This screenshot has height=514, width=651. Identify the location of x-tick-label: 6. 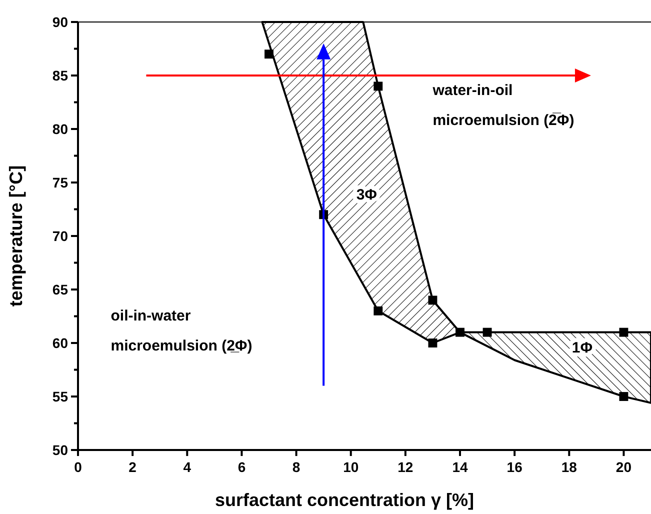
(242, 467).